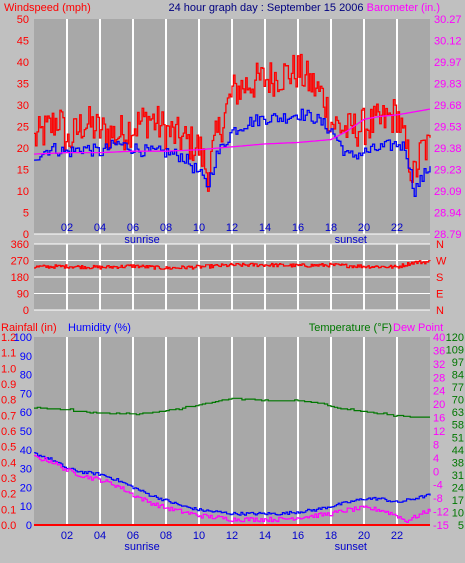 This screenshot has height=563, width=465. I want to click on temperature-f-tick-label: 24, so click(458, 488).